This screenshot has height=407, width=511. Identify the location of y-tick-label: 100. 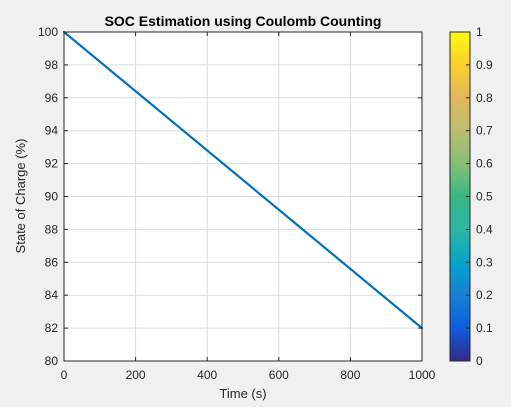
(48, 32).